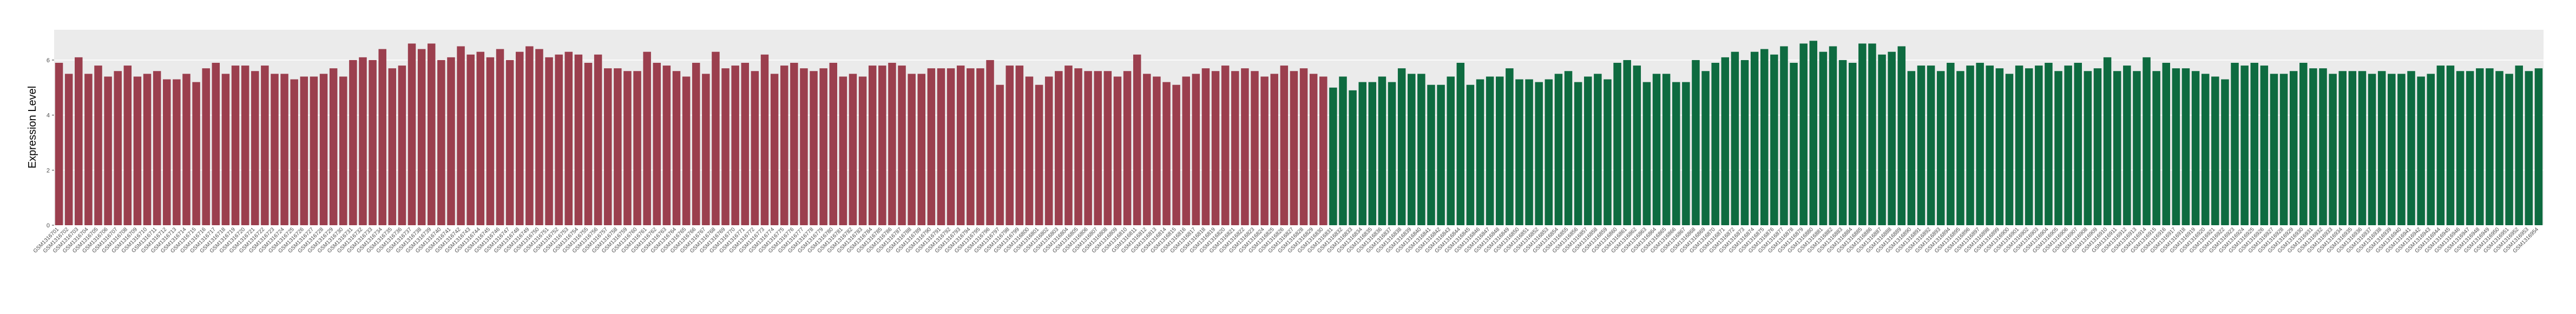 This screenshot has height=314, width=2576. What do you see at coordinates (48, 60) in the screenshot?
I see `y-tick-label: 6` at bounding box center [48, 60].